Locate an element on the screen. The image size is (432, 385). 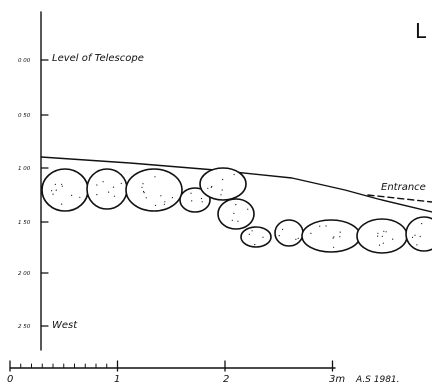
depth-tick-1: 0 50 is located at coordinates (24, 116).